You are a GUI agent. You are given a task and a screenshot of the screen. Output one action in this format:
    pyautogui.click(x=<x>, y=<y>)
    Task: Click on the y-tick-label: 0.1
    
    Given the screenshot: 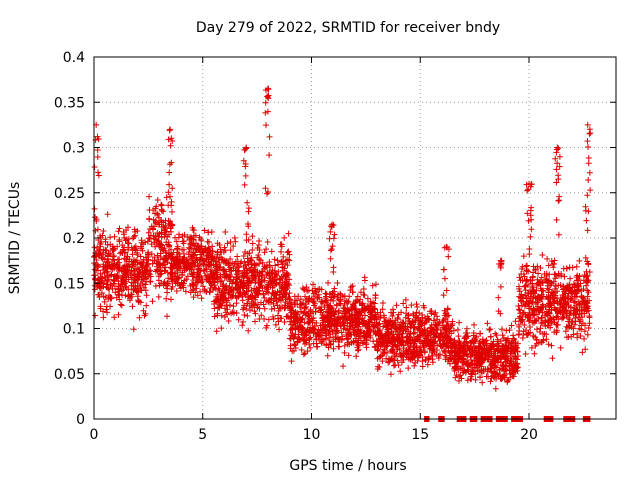 What is the action you would take?
    pyautogui.click(x=74, y=330)
    